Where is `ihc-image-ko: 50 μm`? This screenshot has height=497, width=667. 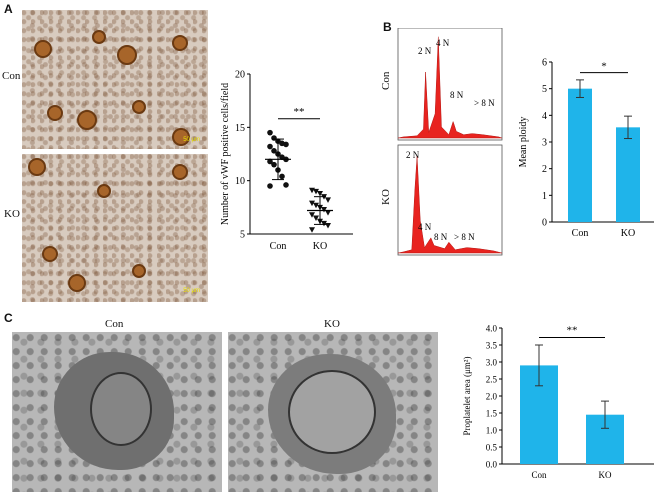 ihc-image-ko: 50 μm is located at coordinates (115, 228).